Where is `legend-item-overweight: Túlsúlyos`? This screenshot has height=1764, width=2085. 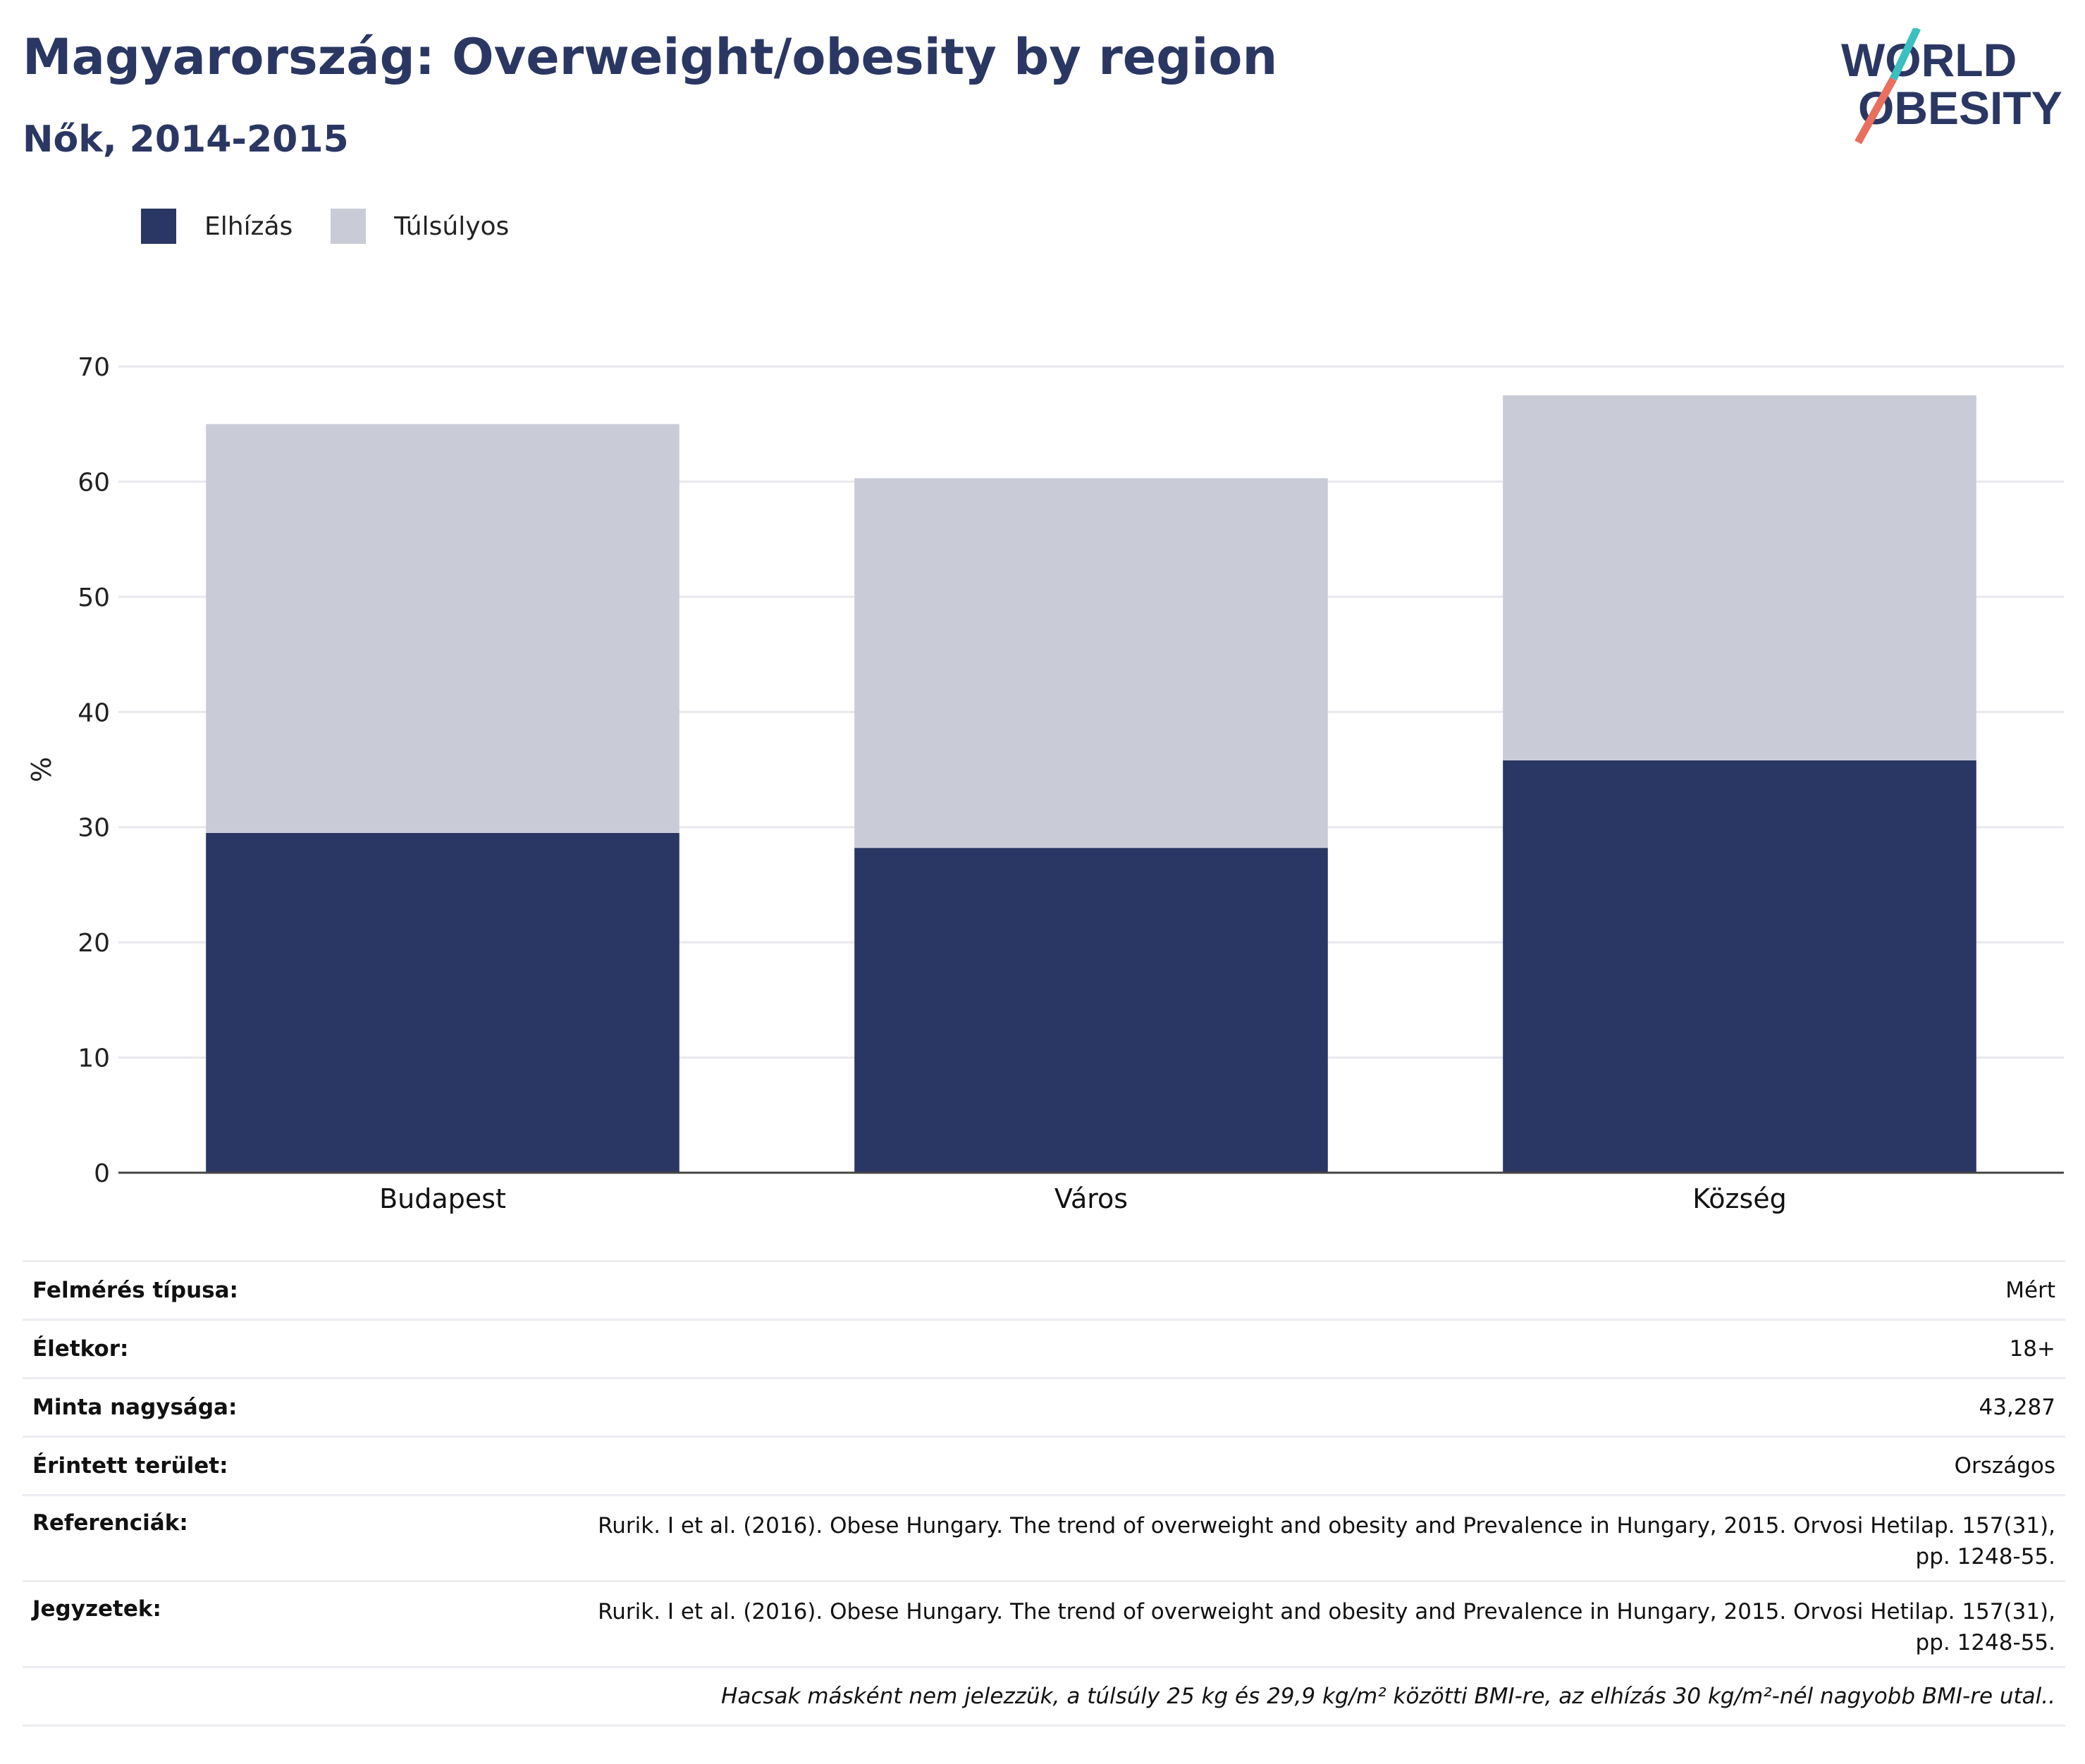
legend-item-overweight: Túlsúlyos is located at coordinates (420, 226).